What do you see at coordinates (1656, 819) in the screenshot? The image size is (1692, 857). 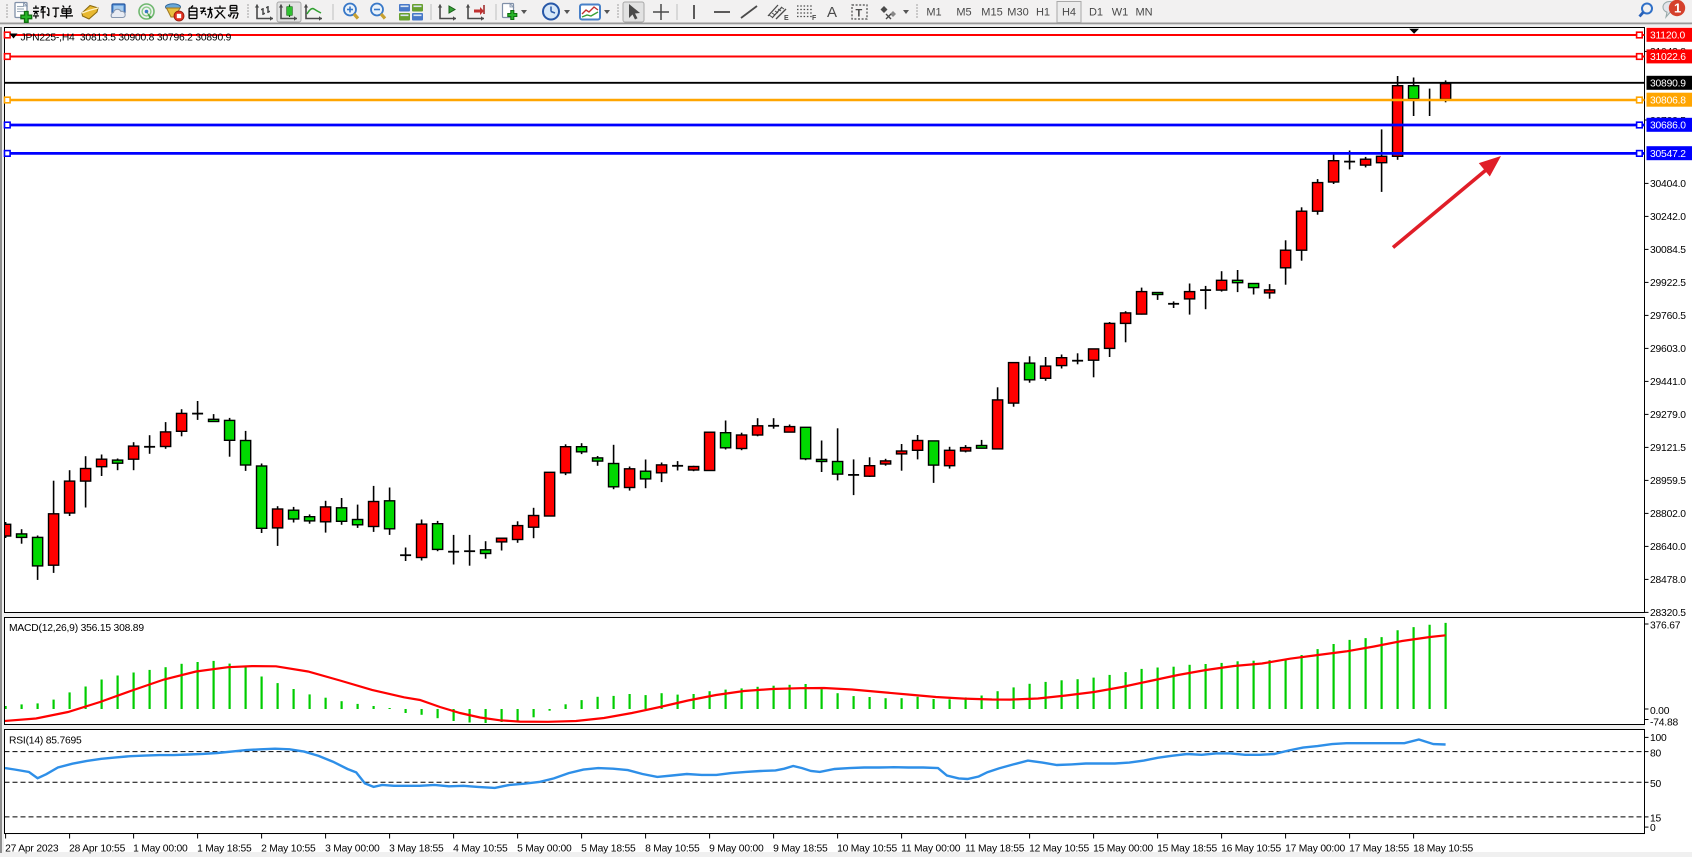 I see `svg-text: 15` at bounding box center [1656, 819].